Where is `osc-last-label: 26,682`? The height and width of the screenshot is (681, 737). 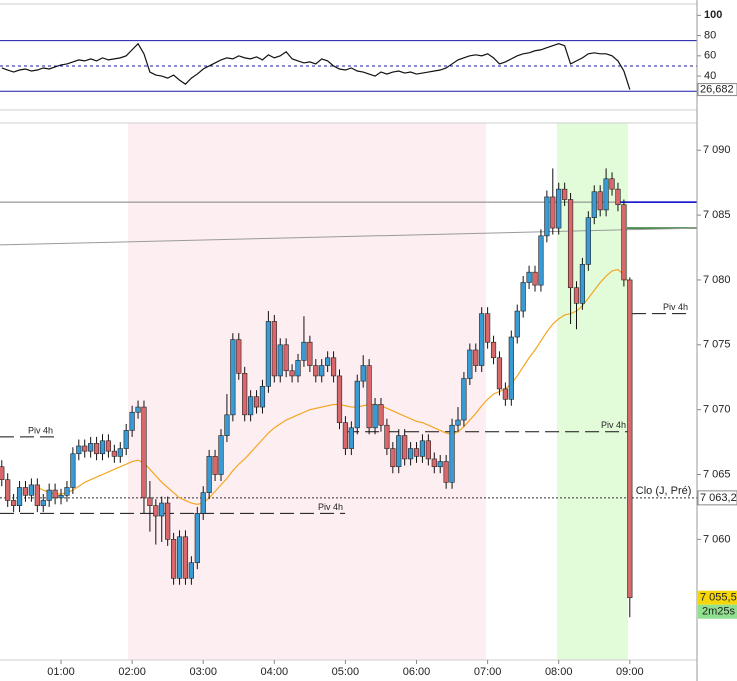 osc-last-label: 26,682 is located at coordinates (717, 89).